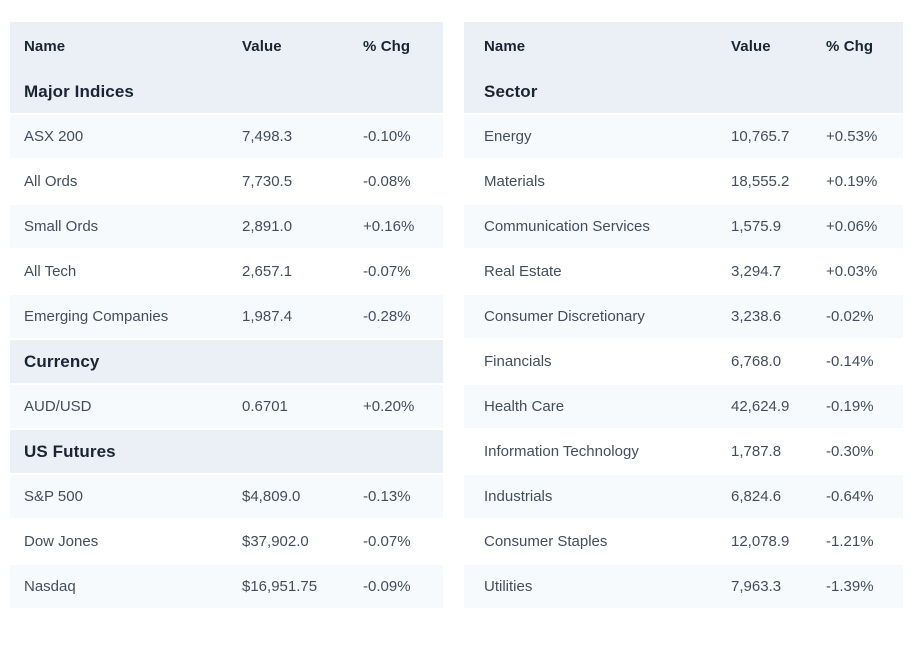 The image size is (909, 649). I want to click on value-cell: $16,951.75, so click(288, 587).